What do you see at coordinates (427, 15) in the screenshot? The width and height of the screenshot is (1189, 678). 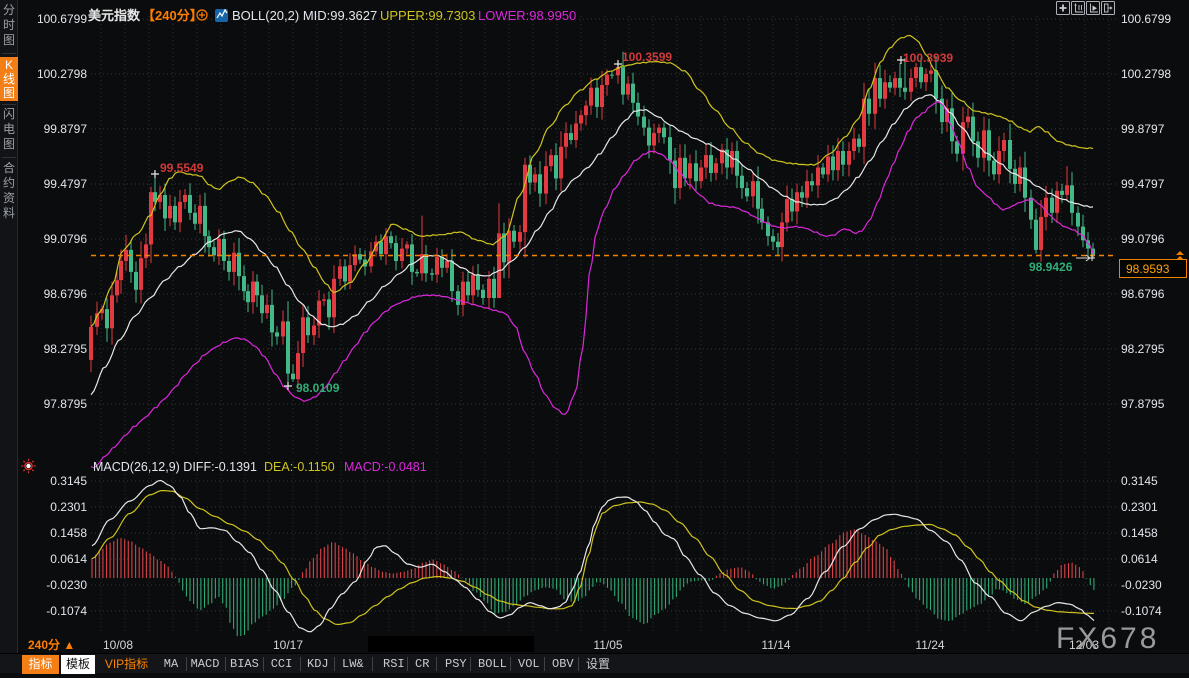 I see `svg-text: UPPER:99.7303` at bounding box center [427, 15].